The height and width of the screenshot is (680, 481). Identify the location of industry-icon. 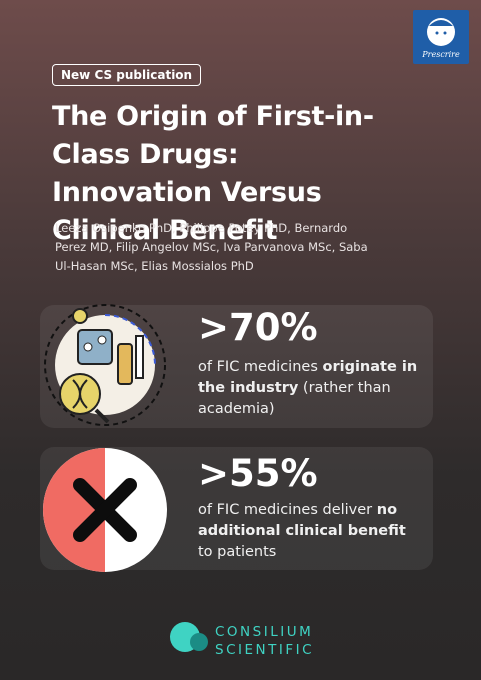
(105, 365).